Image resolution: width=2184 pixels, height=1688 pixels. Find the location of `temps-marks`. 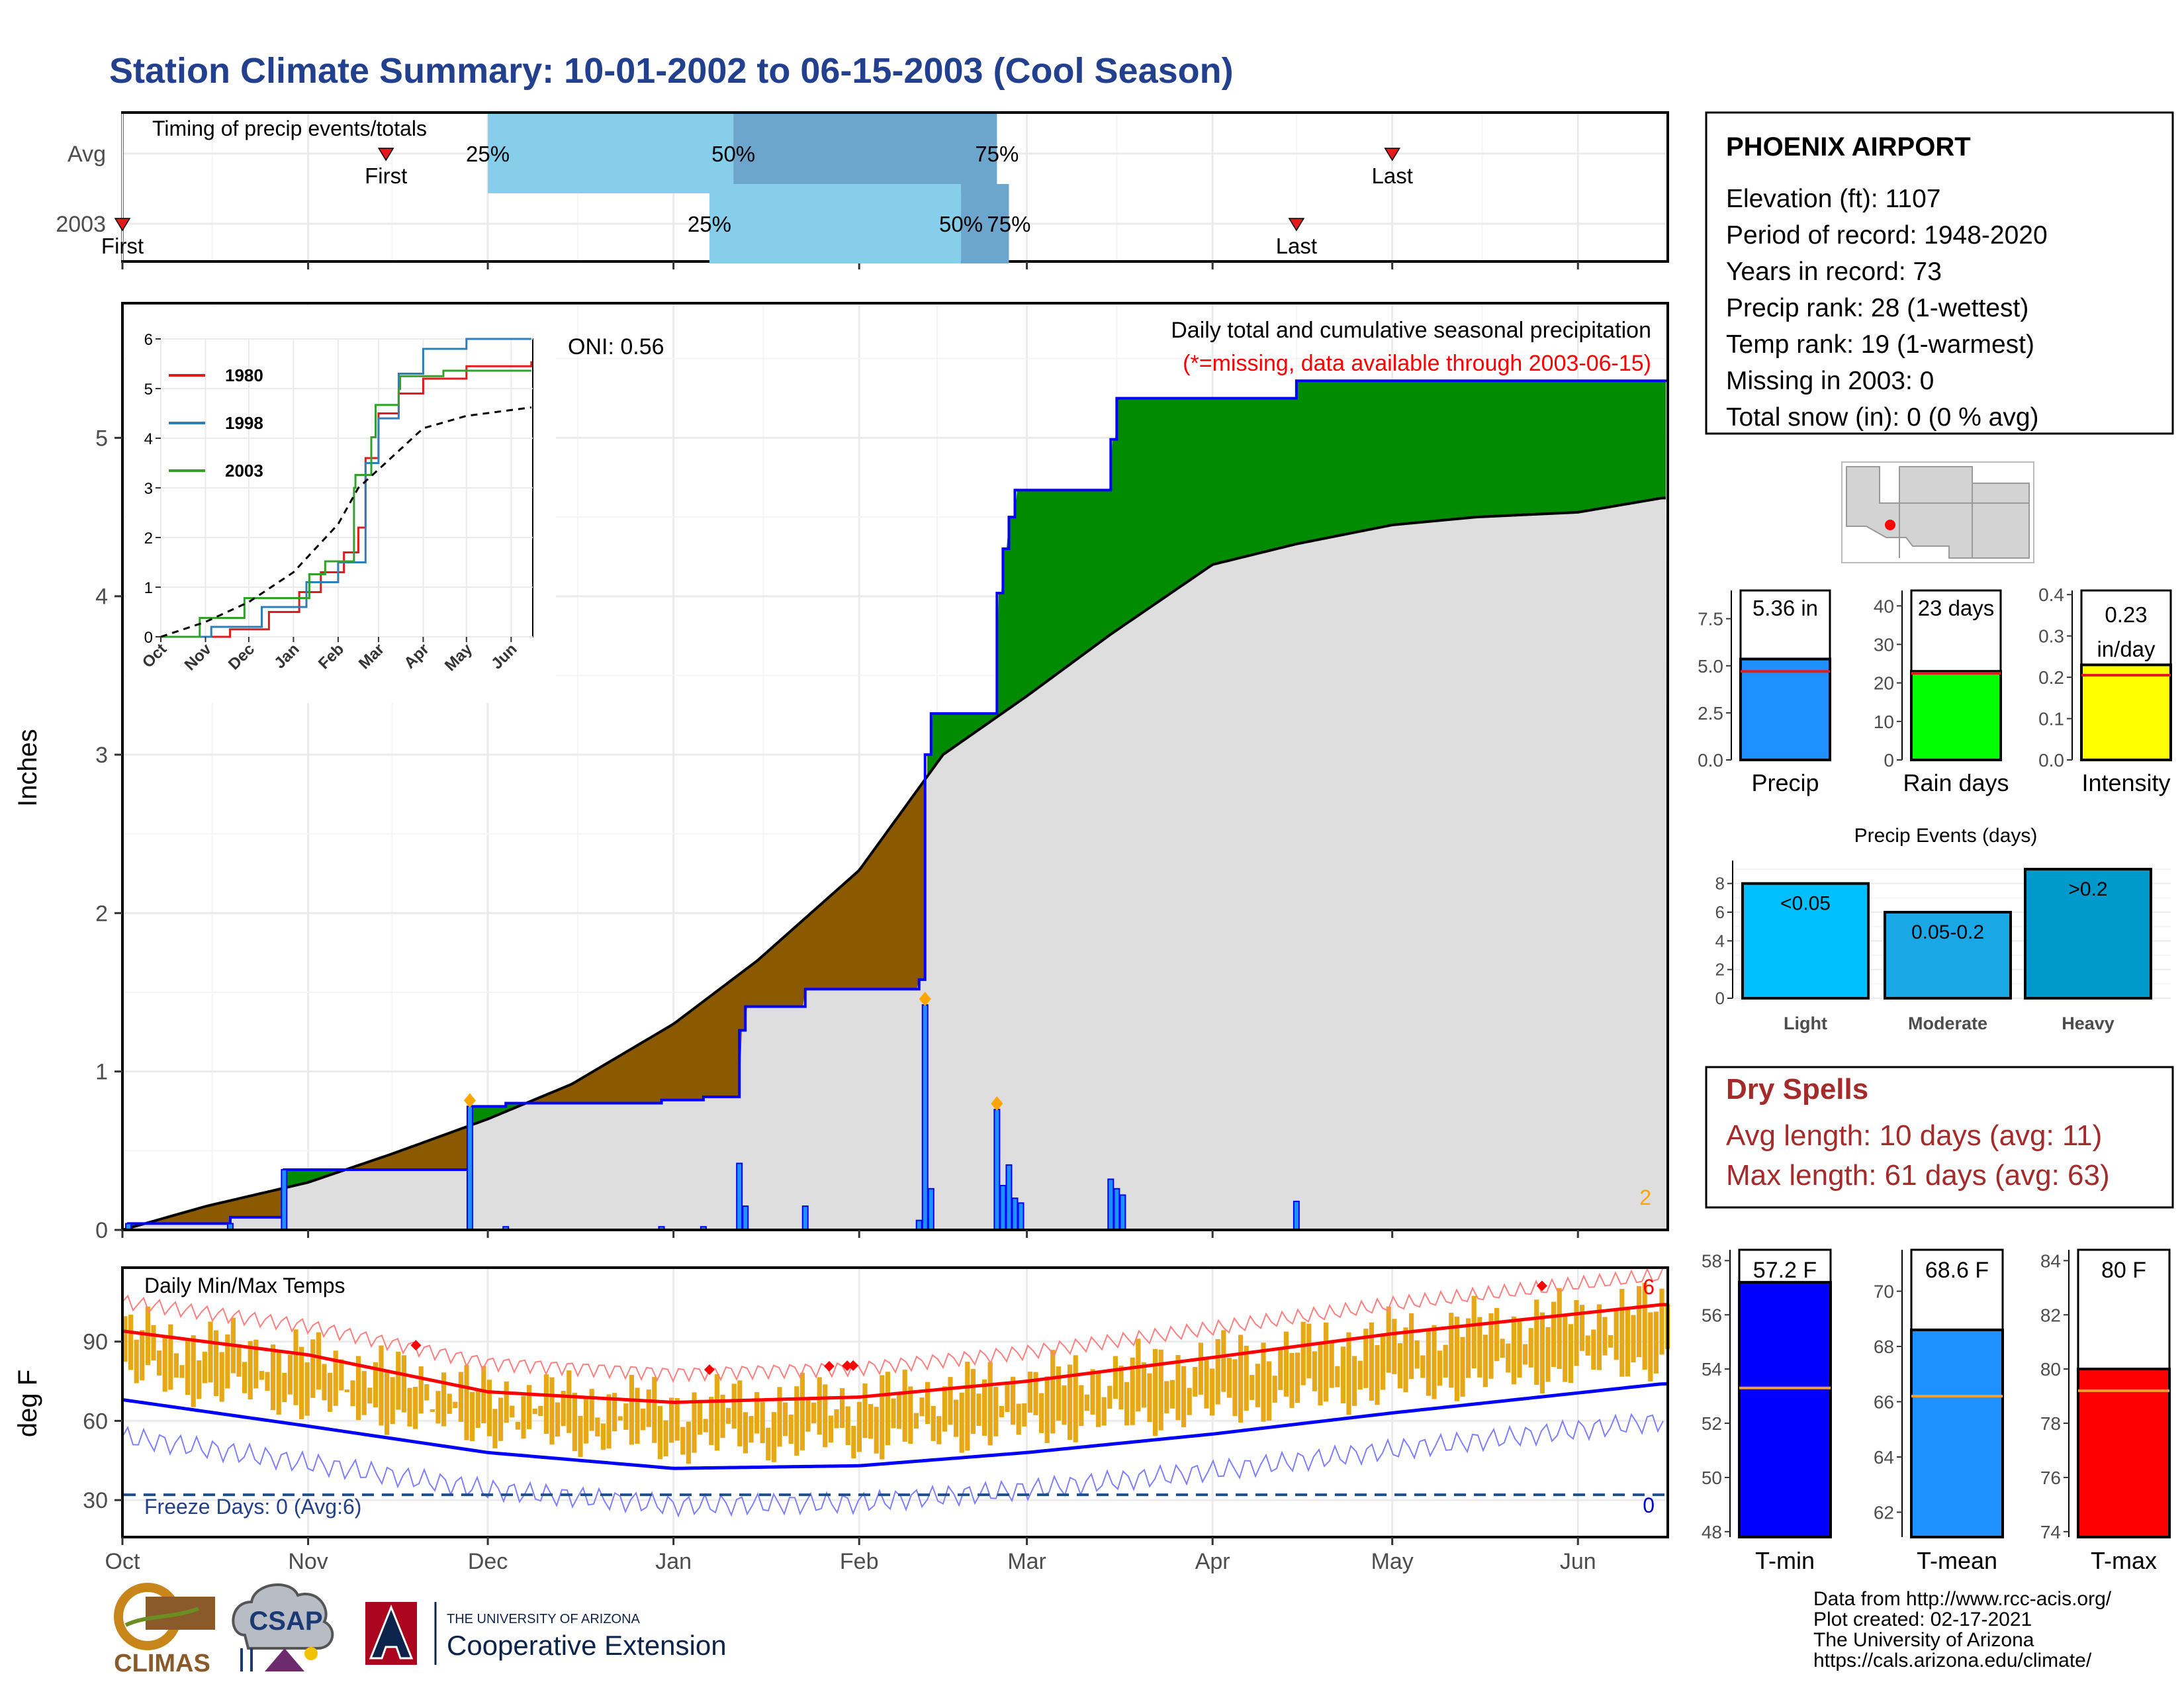

temps-marks is located at coordinates (896, 1392).